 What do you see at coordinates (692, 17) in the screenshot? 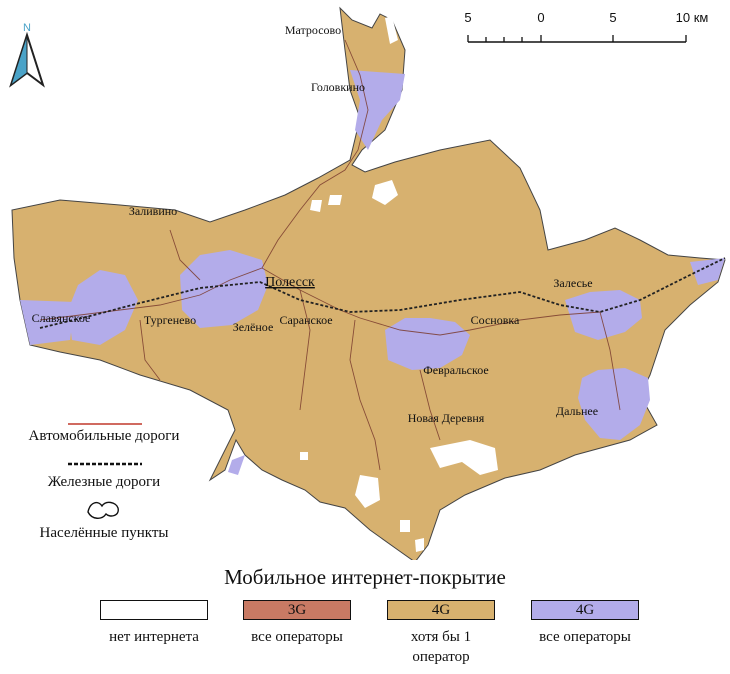
I see `svg-text: 10 км` at bounding box center [692, 17].